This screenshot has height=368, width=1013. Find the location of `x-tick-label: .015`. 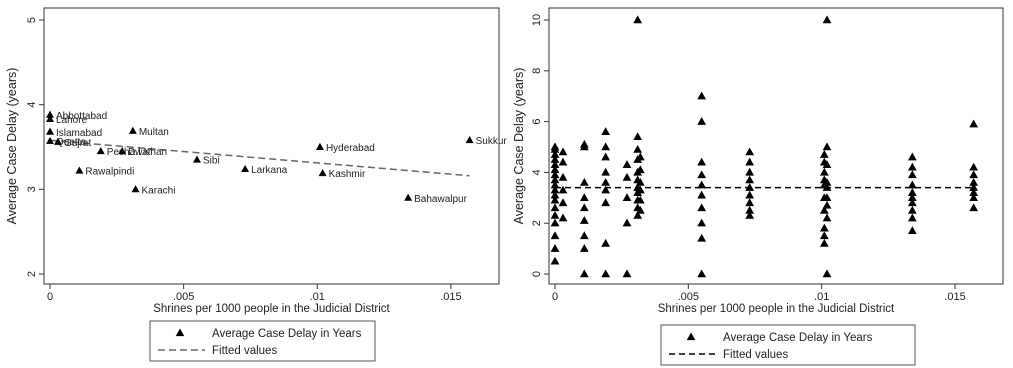

x-tick-label: .015 is located at coordinates (450, 297).